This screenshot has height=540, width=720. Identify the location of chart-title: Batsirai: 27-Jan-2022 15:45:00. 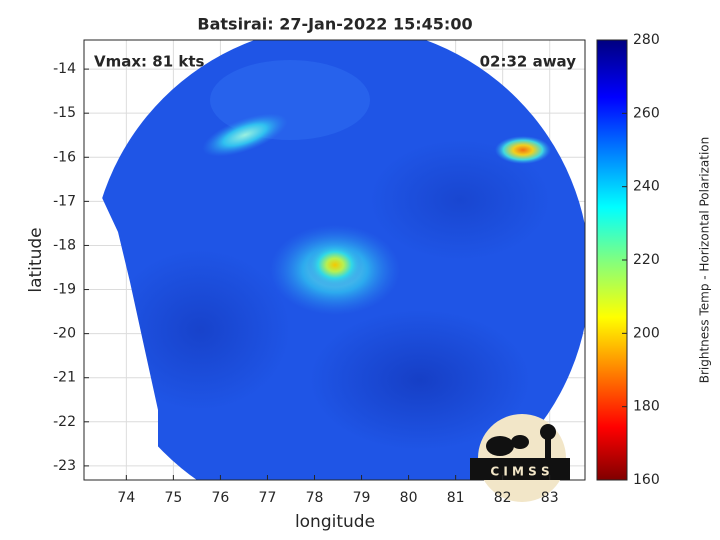
(334, 24).